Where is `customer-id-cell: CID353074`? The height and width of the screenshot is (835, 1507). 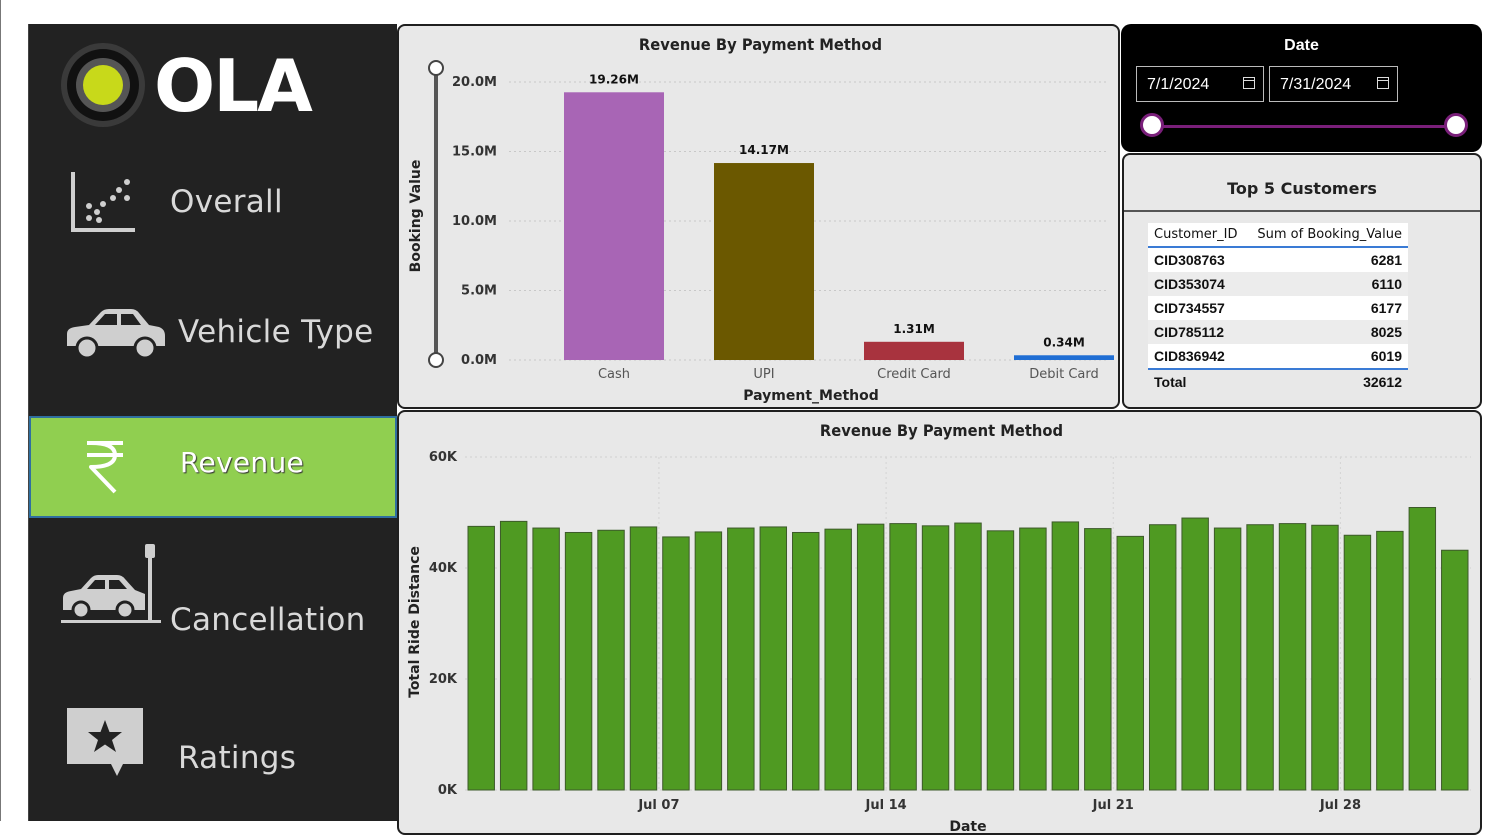
customer-id-cell: CID353074 is located at coordinates (1197, 284).